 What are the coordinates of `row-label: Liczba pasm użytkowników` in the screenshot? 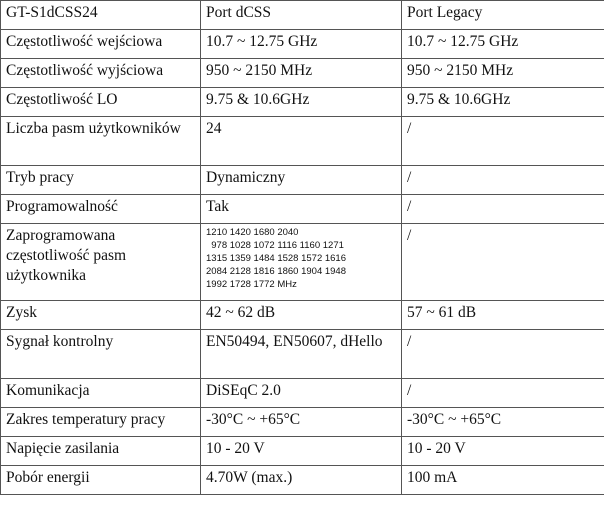 It's located at (100, 141).